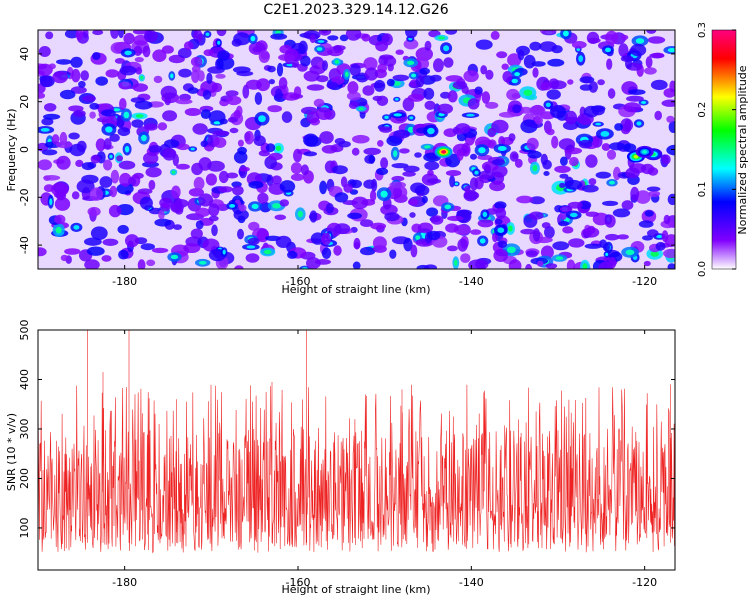 The width and height of the screenshot is (750, 600). I want to click on snr-x-tick-label: -160, so click(298, 582).